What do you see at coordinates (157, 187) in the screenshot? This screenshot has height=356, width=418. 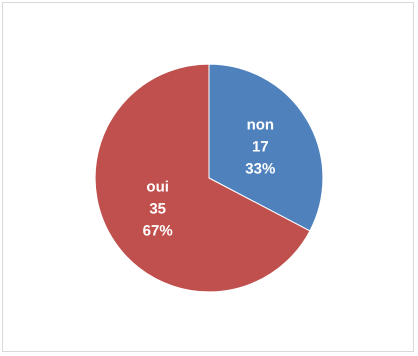 I see `slice-label: oui` at bounding box center [157, 187].